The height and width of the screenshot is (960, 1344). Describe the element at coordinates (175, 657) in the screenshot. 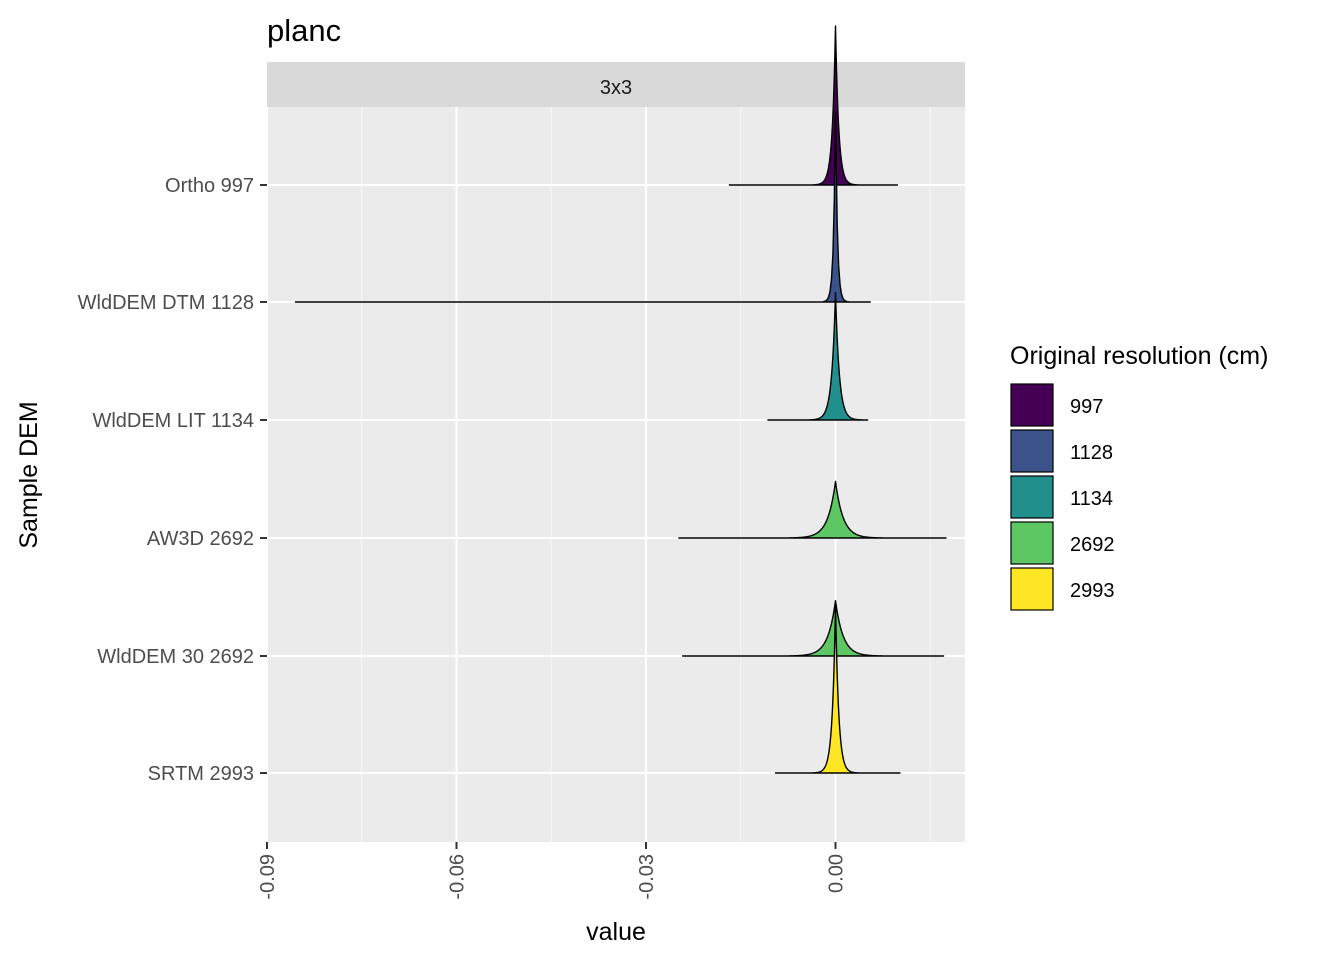

I see `y-tick-label-4: WldDEM 30 2692` at that location.